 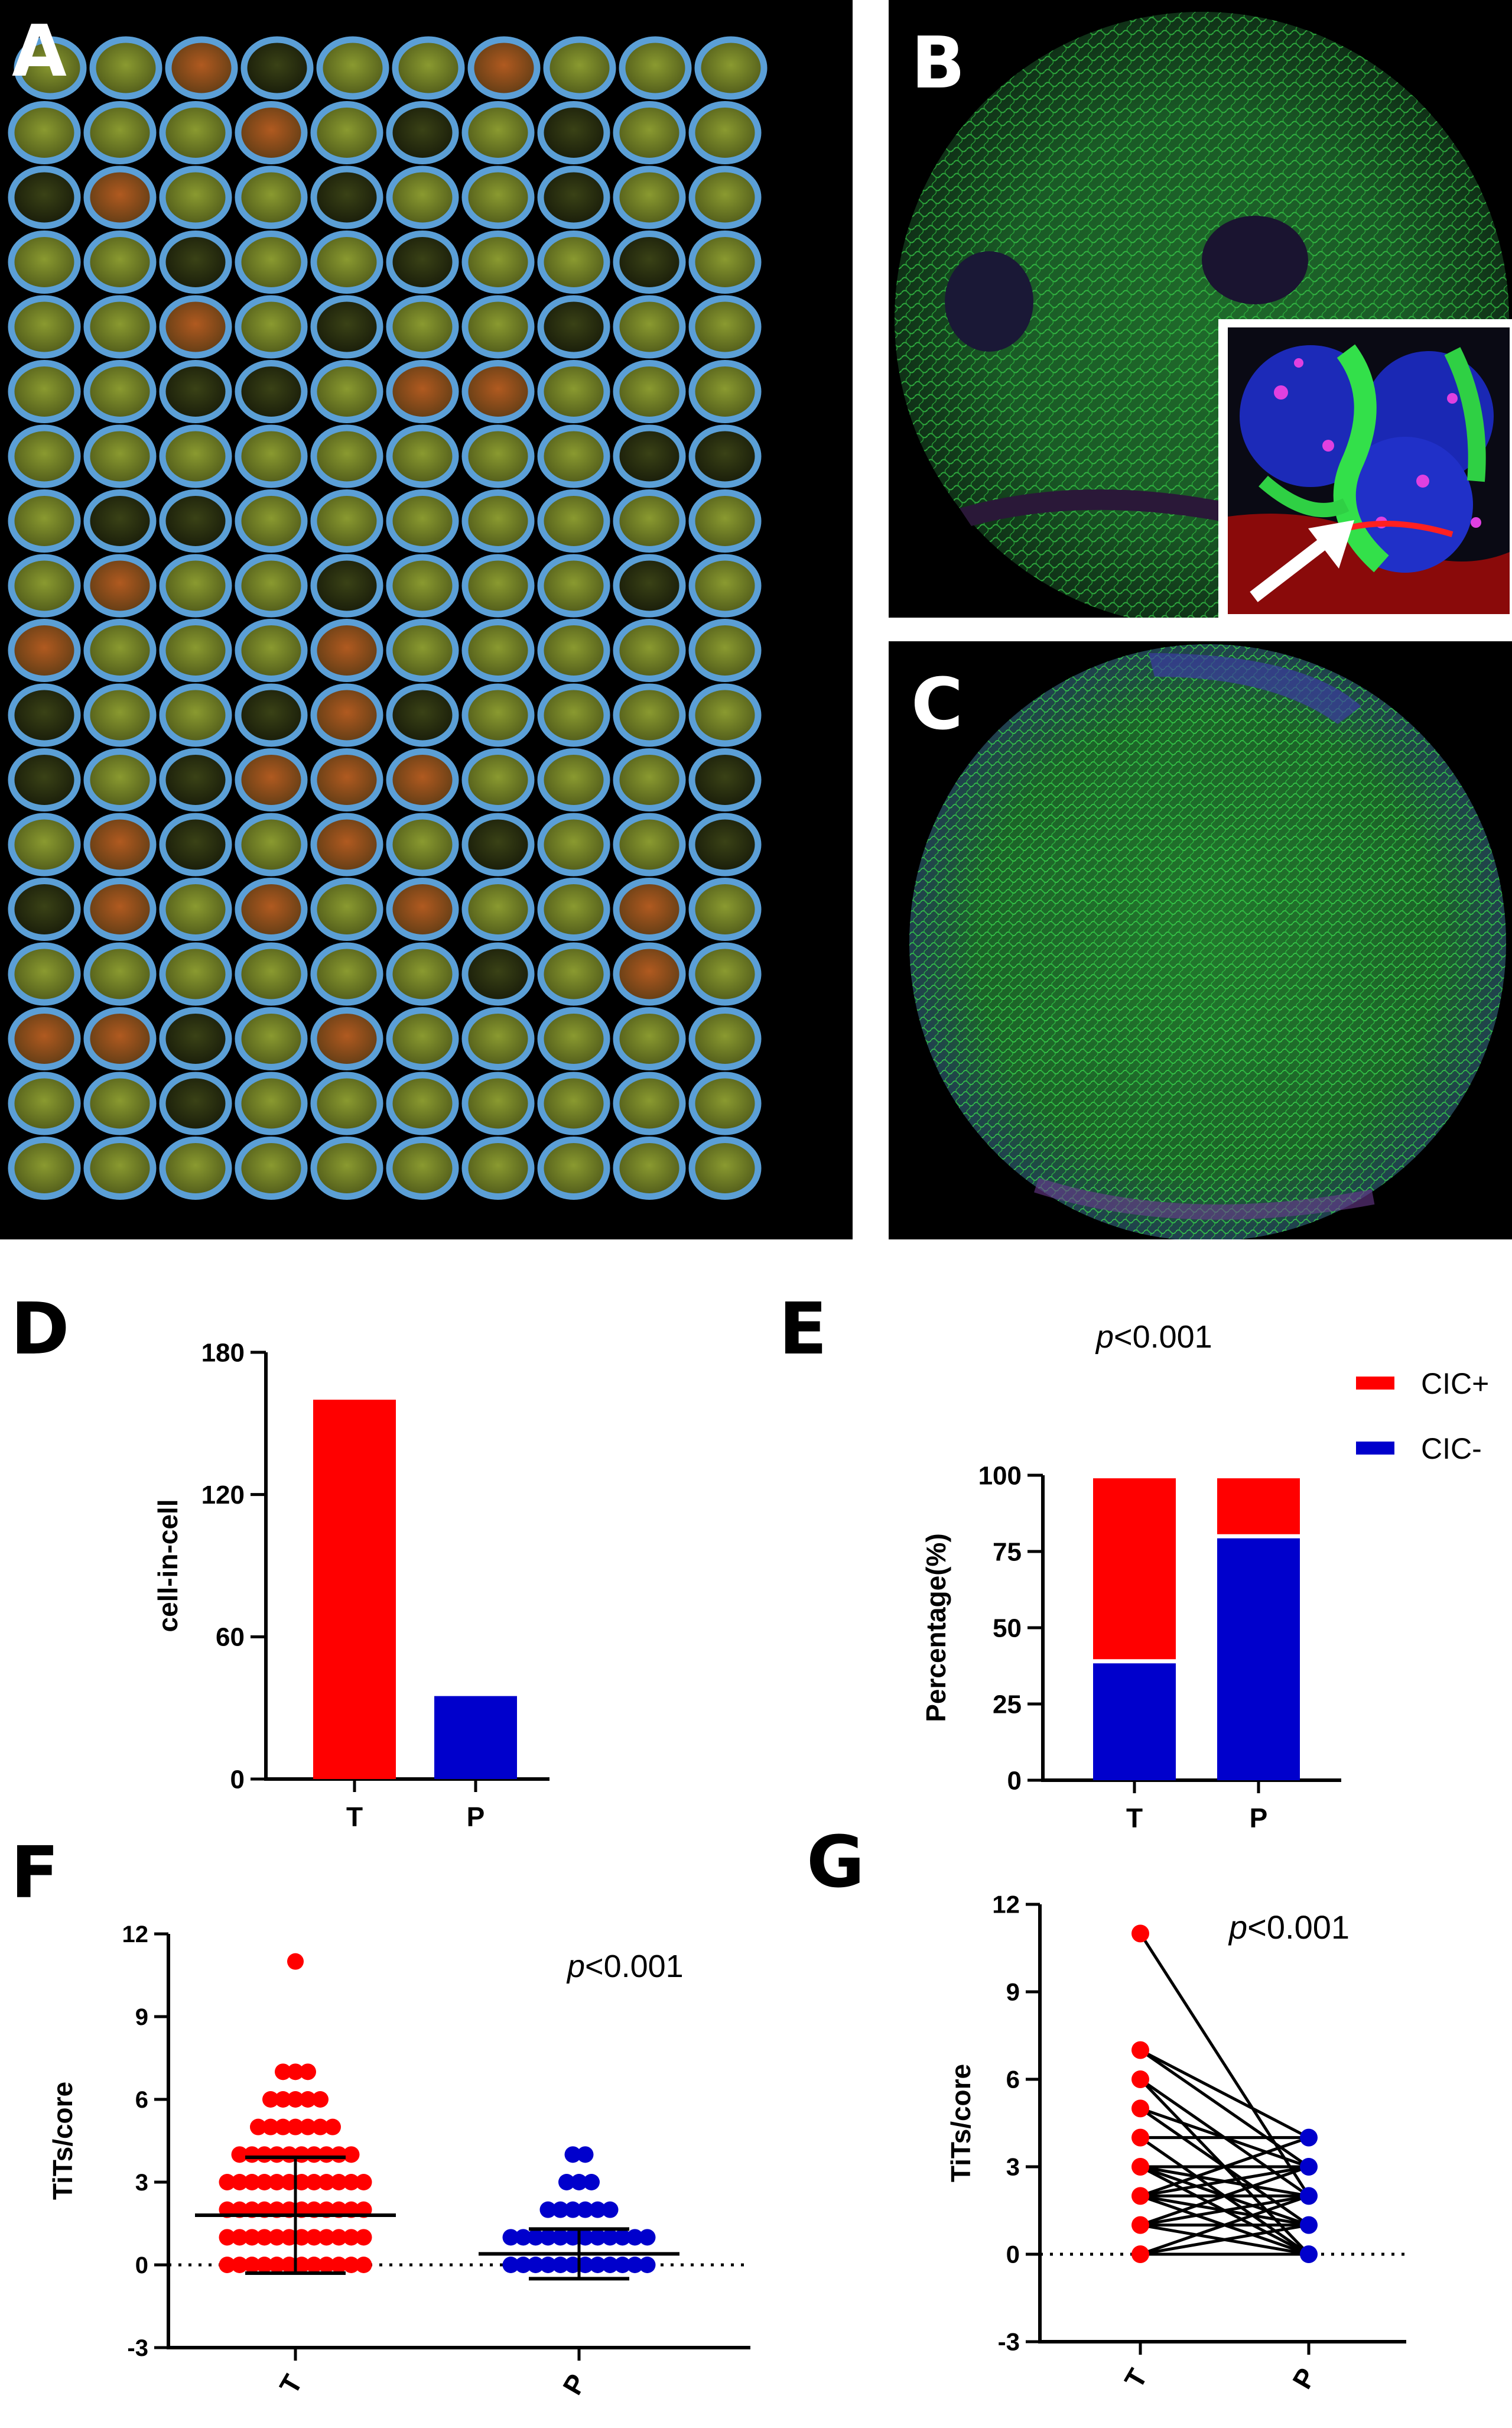 I want to click on y-axis-label: cell-in-cell, so click(x=167, y=1565).